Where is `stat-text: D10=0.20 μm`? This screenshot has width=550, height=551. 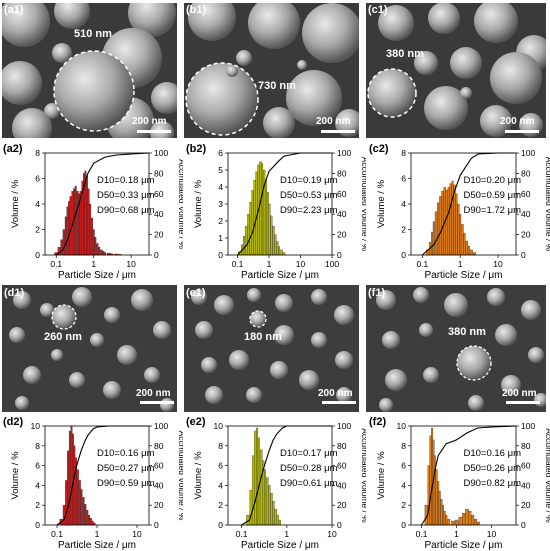
stat-text: D10=0.20 μm is located at coordinates (493, 180).